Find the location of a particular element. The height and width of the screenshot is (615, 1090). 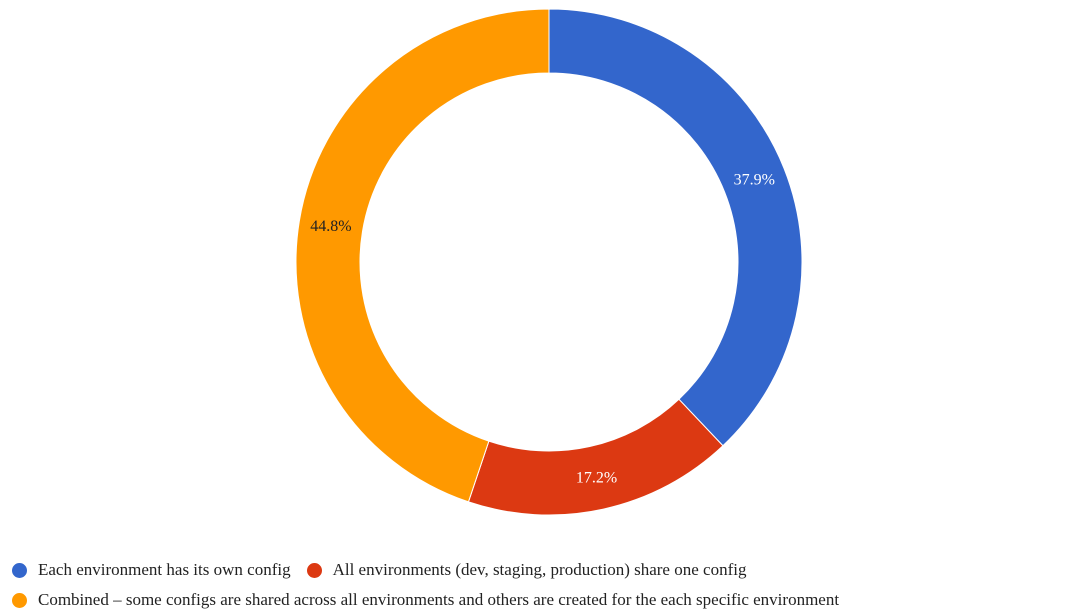

legend-item-own-config: Each environment has its own config is located at coordinates (151, 570).